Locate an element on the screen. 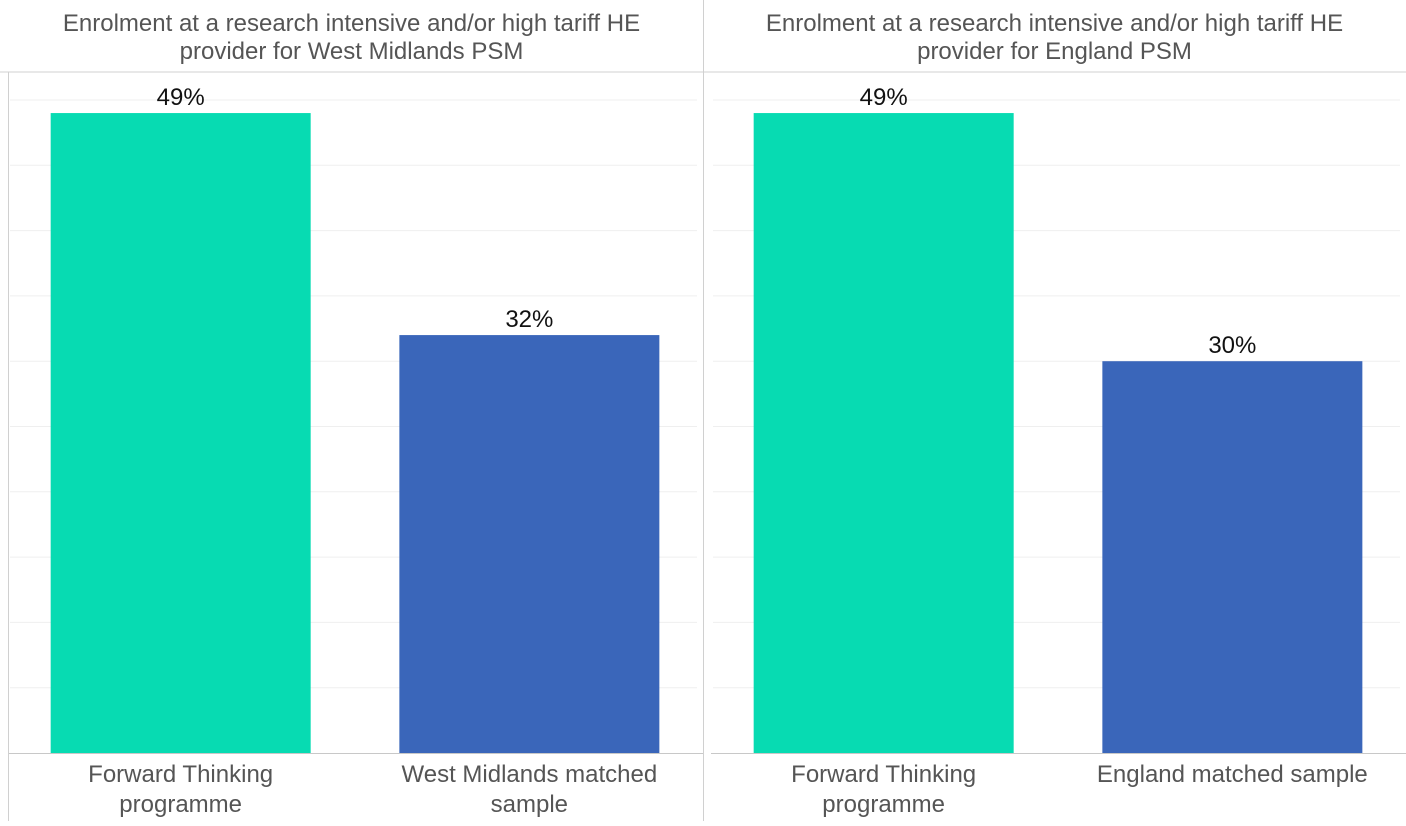  chart-title-line: provider for England PSM is located at coordinates (1054, 51).